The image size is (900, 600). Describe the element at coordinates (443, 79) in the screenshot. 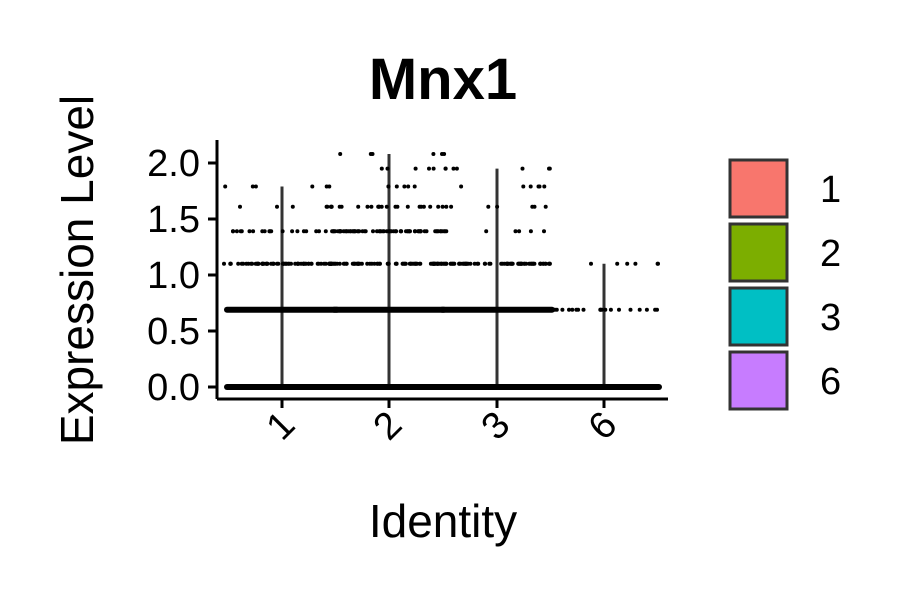

I see `chart-title: Mnx1` at that location.